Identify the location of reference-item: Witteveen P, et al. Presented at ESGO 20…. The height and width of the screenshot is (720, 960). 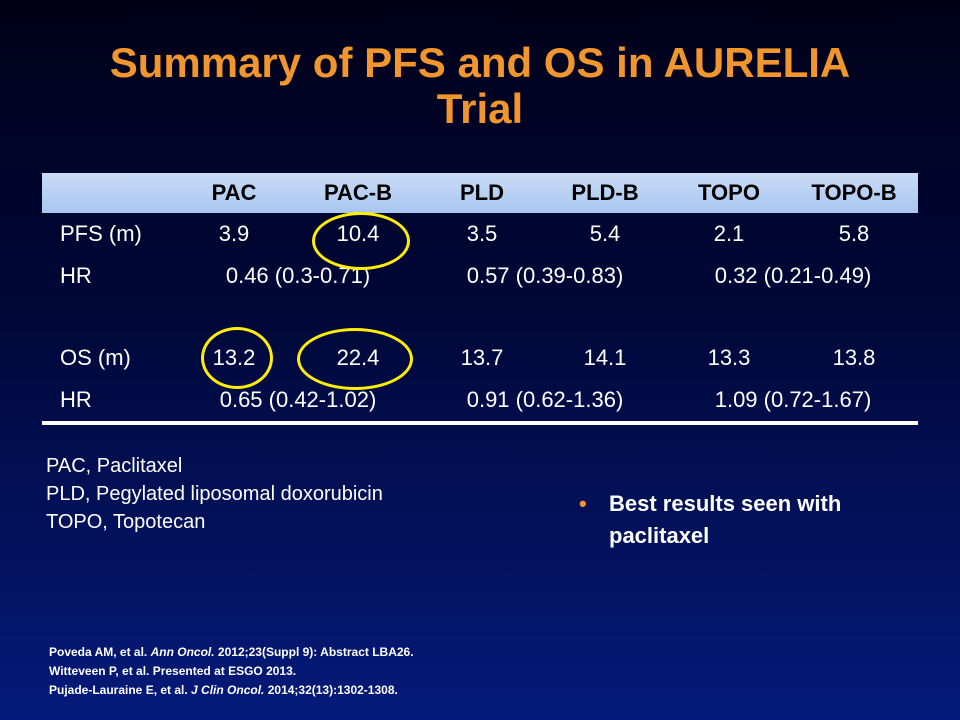
(173, 671).